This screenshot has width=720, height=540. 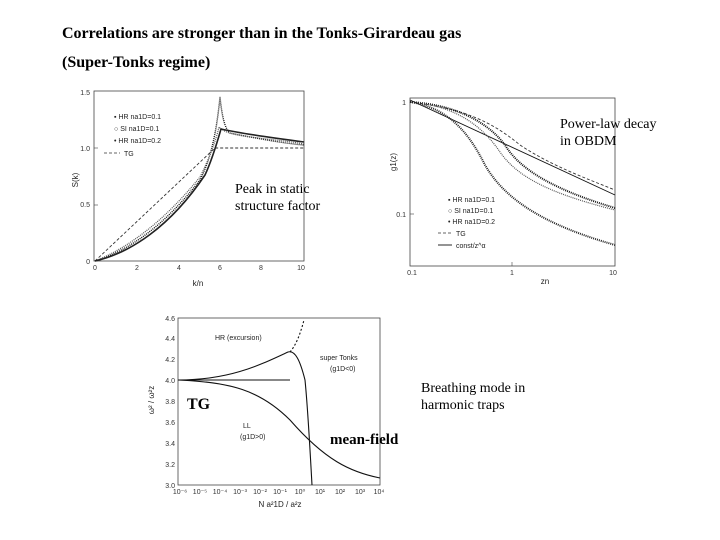 What do you see at coordinates (588, 141) in the screenshot?
I see `power-law-line2: in OBDM` at bounding box center [588, 141].